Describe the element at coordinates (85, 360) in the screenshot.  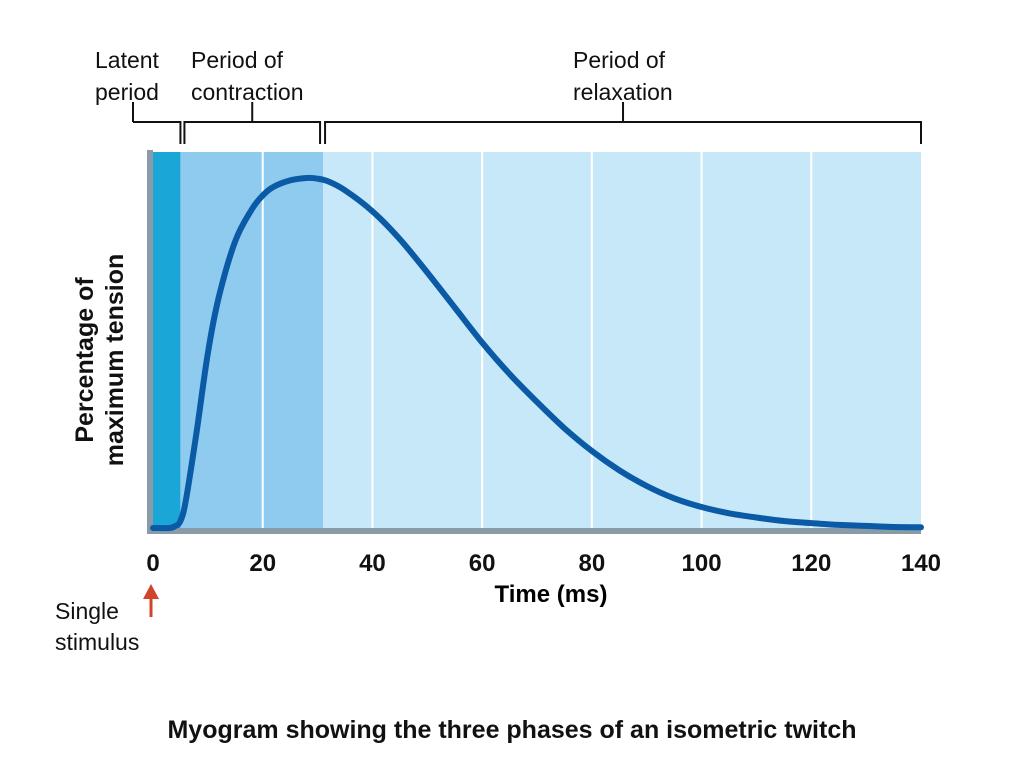
I see `y-axis-label-line: Percentage of` at that location.